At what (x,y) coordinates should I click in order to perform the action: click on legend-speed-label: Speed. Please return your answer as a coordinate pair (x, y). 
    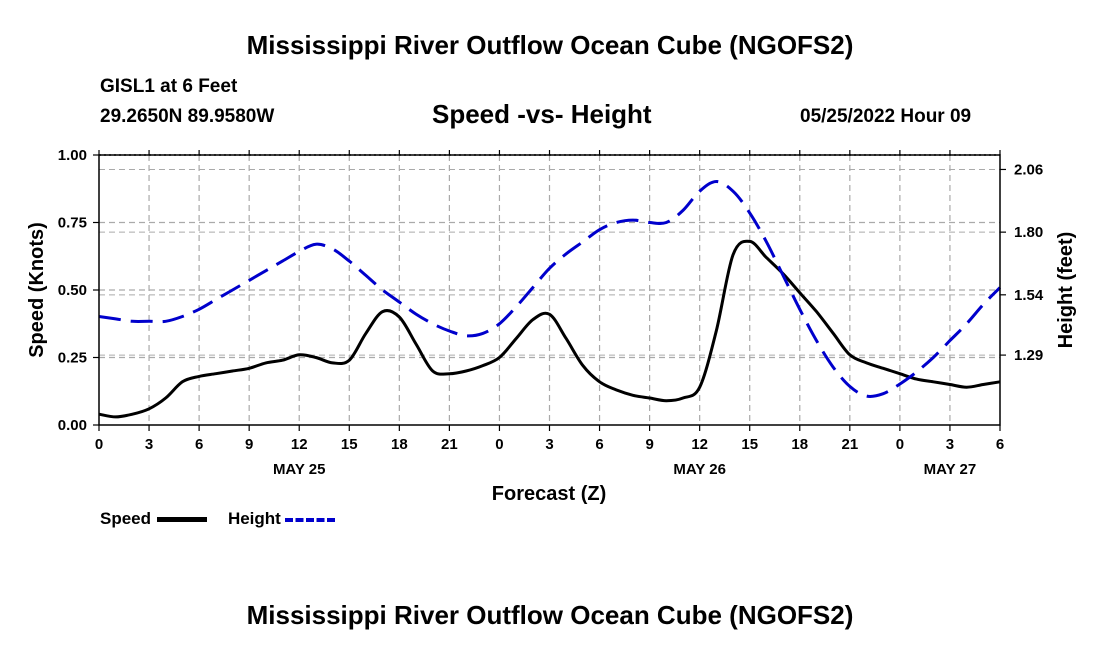
    Looking at the image, I should click on (126, 518).